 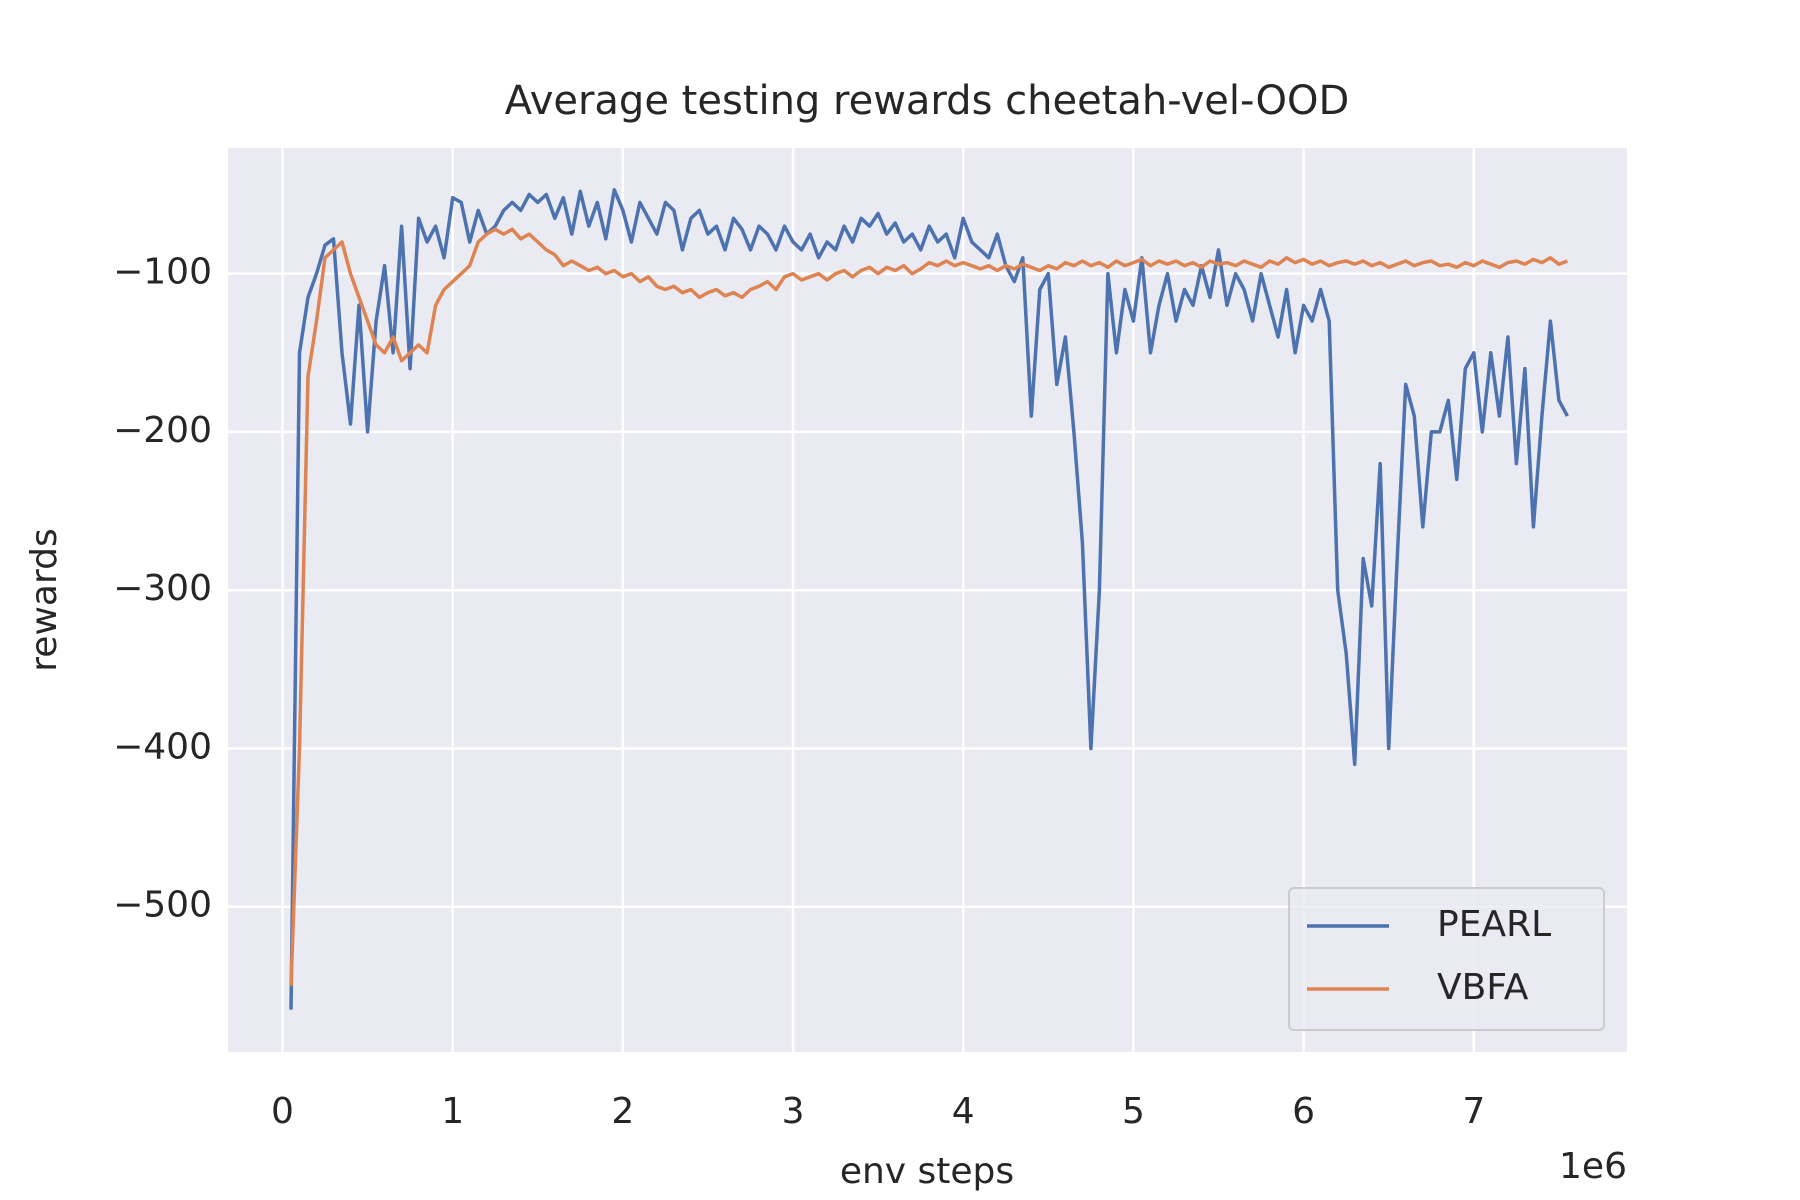 What do you see at coordinates (1303, 1111) in the screenshot?
I see `x-tick-label: 6` at bounding box center [1303, 1111].